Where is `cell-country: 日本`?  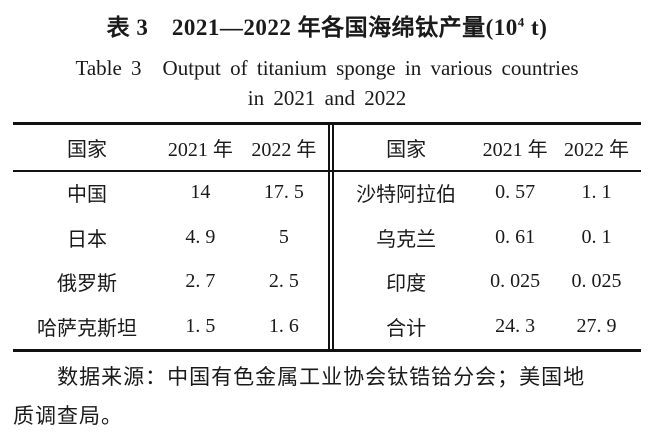 cell-country: 日本 is located at coordinates (87, 239).